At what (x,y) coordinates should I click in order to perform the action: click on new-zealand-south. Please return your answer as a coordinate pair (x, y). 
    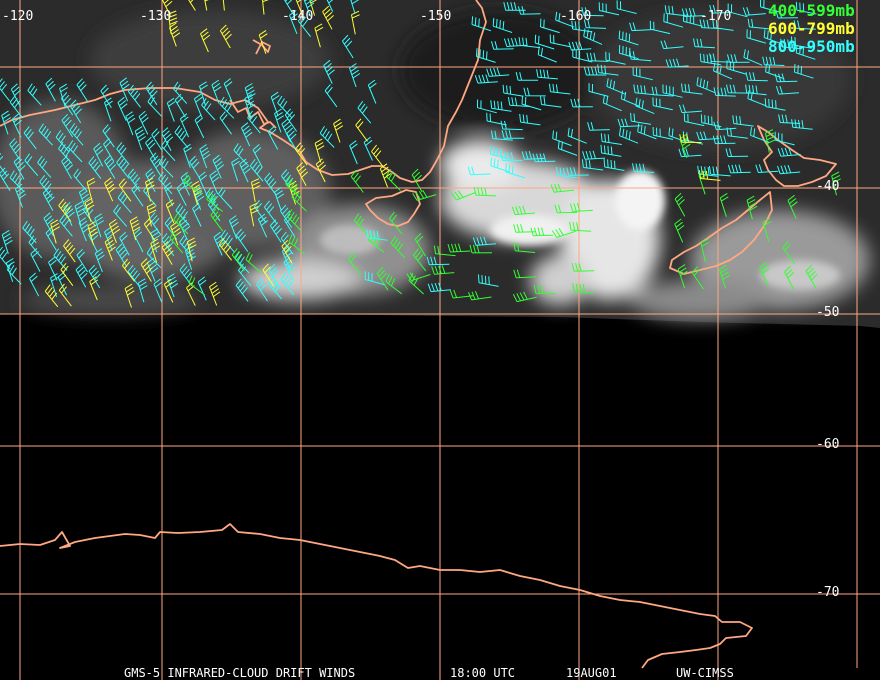
    Looking at the image, I should click on (721, 233).